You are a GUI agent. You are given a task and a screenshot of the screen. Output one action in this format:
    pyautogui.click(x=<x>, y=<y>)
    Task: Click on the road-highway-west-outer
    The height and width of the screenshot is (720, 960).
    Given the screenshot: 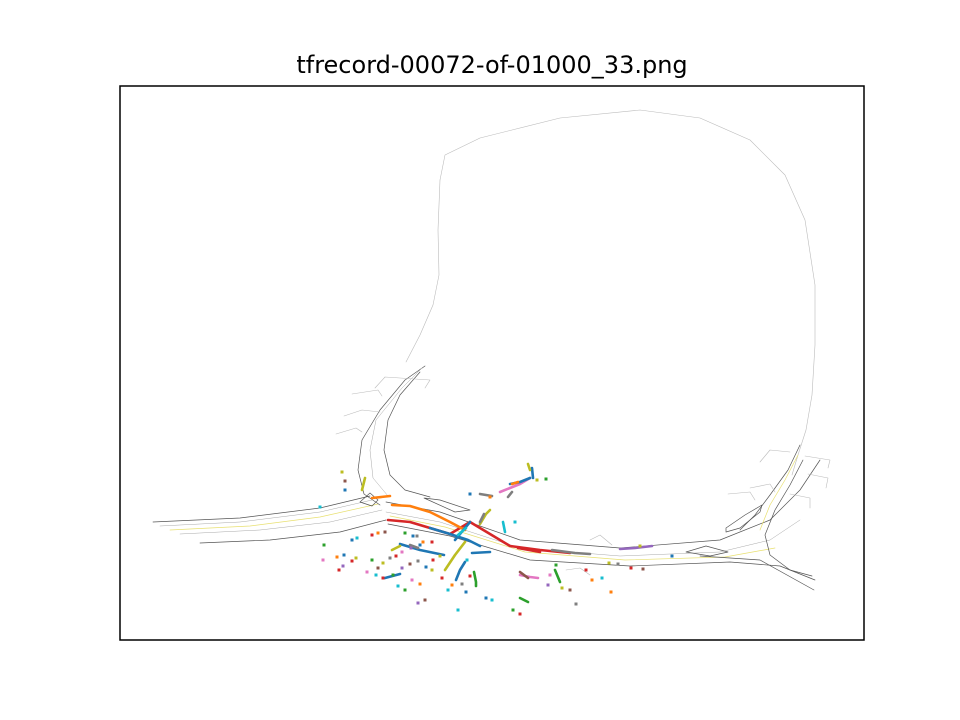 What is the action you would take?
    pyautogui.click(x=261, y=509)
    